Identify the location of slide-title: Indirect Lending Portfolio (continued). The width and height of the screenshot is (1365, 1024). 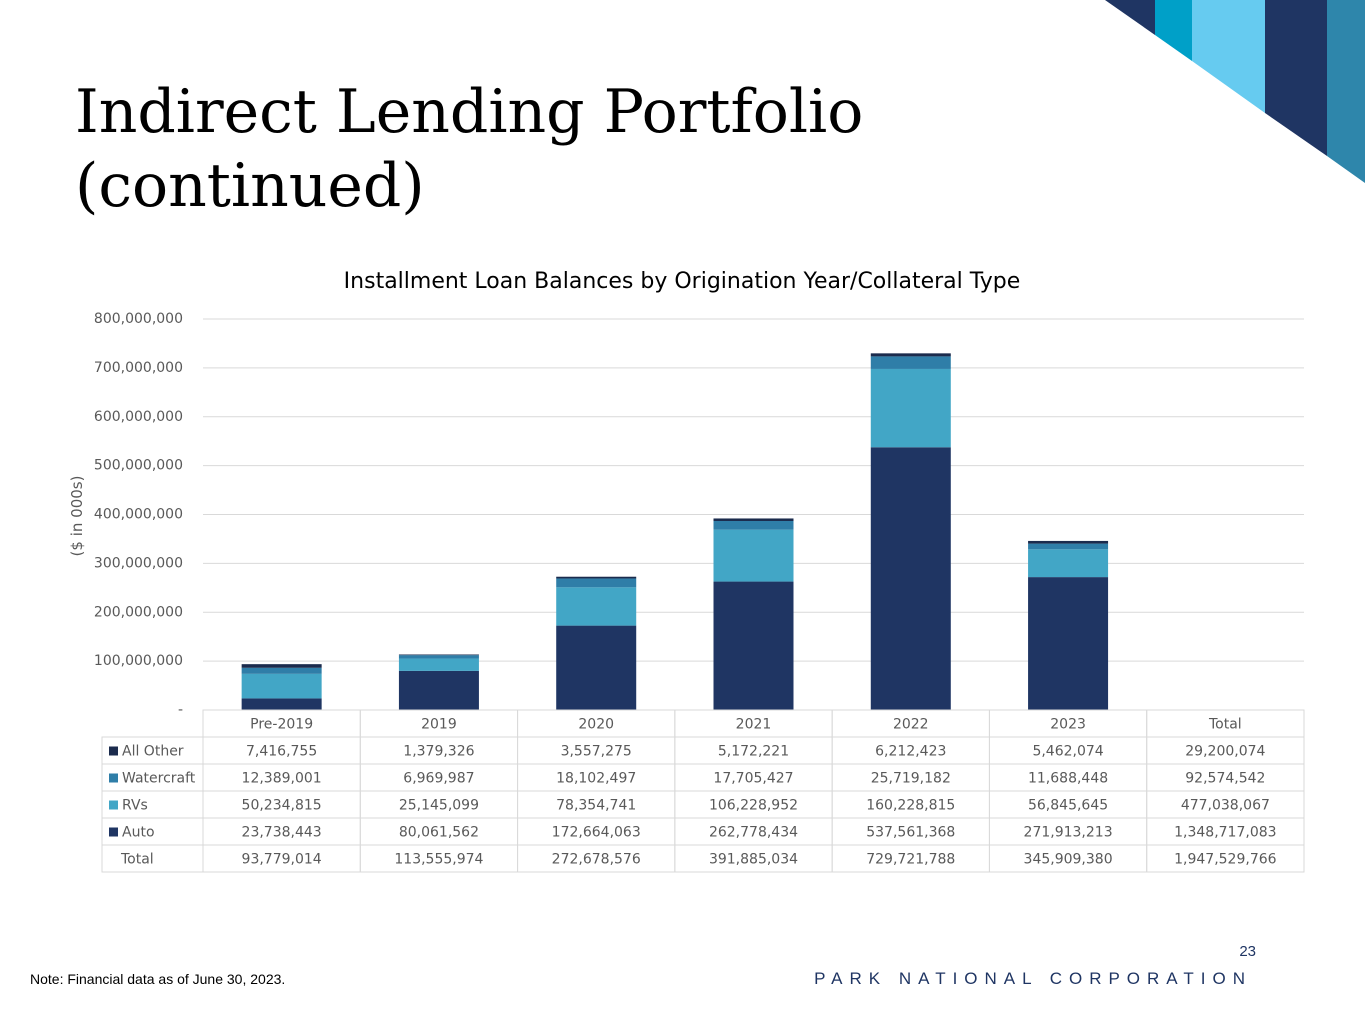
(469, 149).